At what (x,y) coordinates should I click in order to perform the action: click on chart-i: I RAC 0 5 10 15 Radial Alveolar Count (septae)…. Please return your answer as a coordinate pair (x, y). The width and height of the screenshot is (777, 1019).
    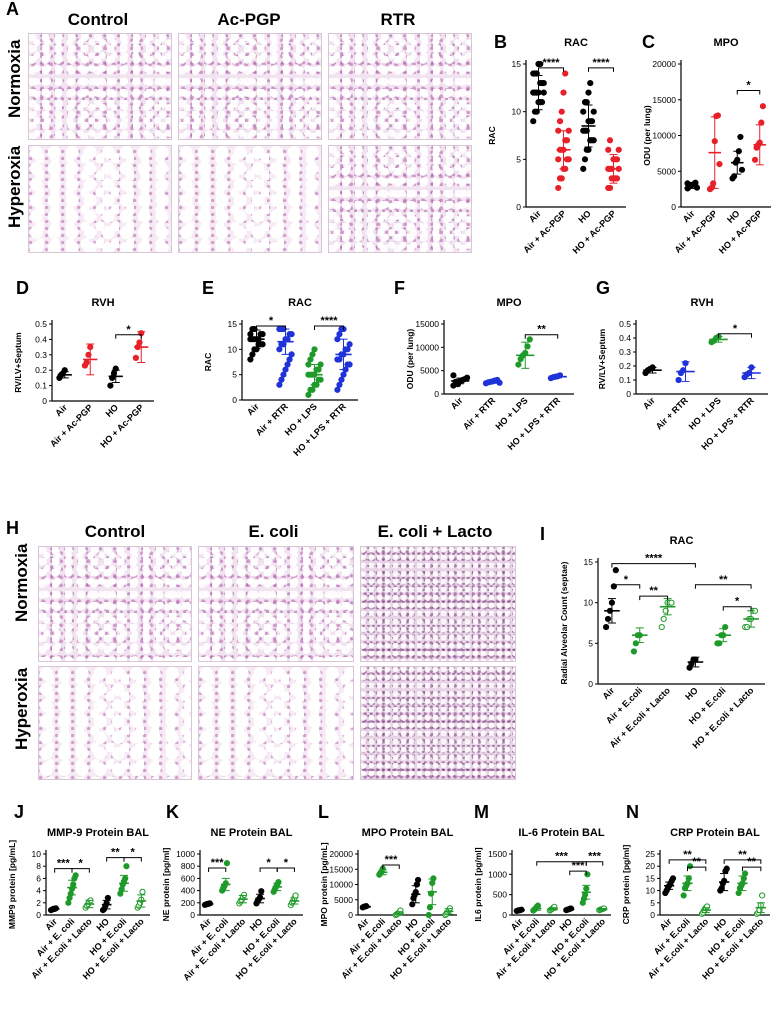
    Looking at the image, I should click on (652, 637).